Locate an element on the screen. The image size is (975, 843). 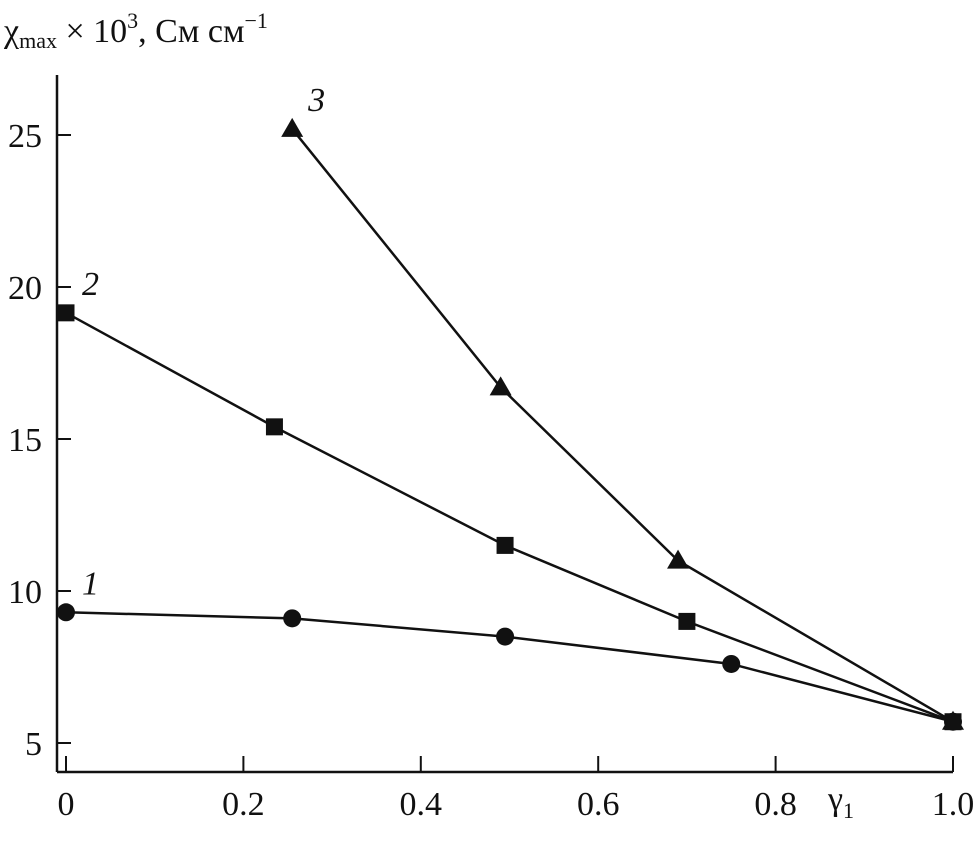
curve-label-1: 1 is located at coordinates (90, 583).